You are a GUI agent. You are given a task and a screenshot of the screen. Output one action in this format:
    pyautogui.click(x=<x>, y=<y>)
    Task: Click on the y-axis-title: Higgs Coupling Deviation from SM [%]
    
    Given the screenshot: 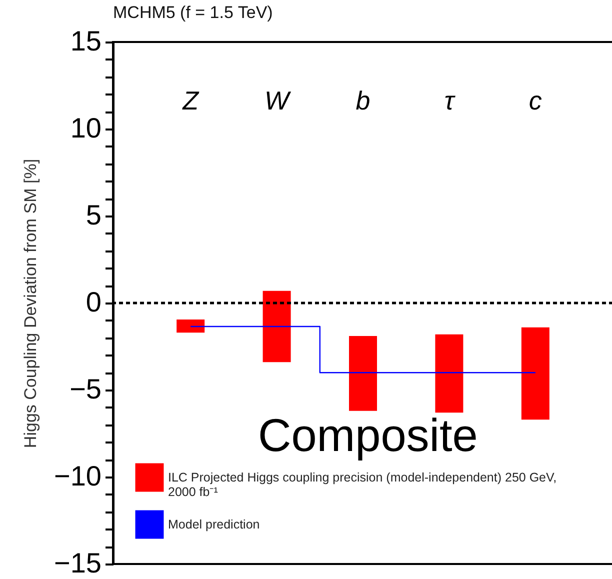 What is the action you would take?
    pyautogui.click(x=30, y=303)
    